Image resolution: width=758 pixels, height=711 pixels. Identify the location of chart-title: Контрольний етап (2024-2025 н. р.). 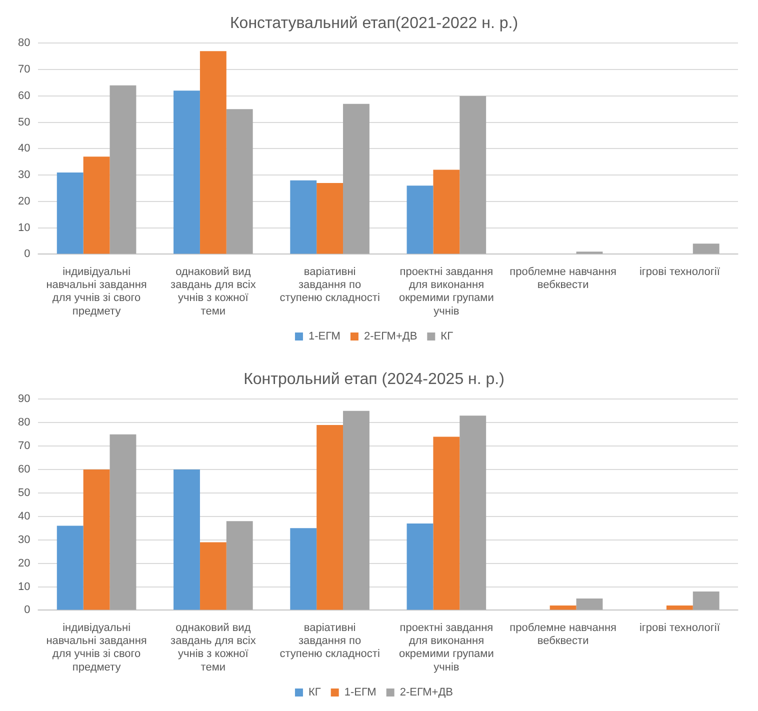
(374, 379).